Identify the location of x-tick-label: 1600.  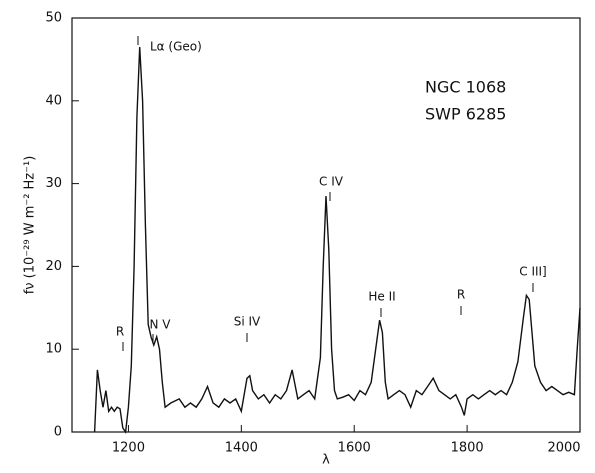
(354, 448).